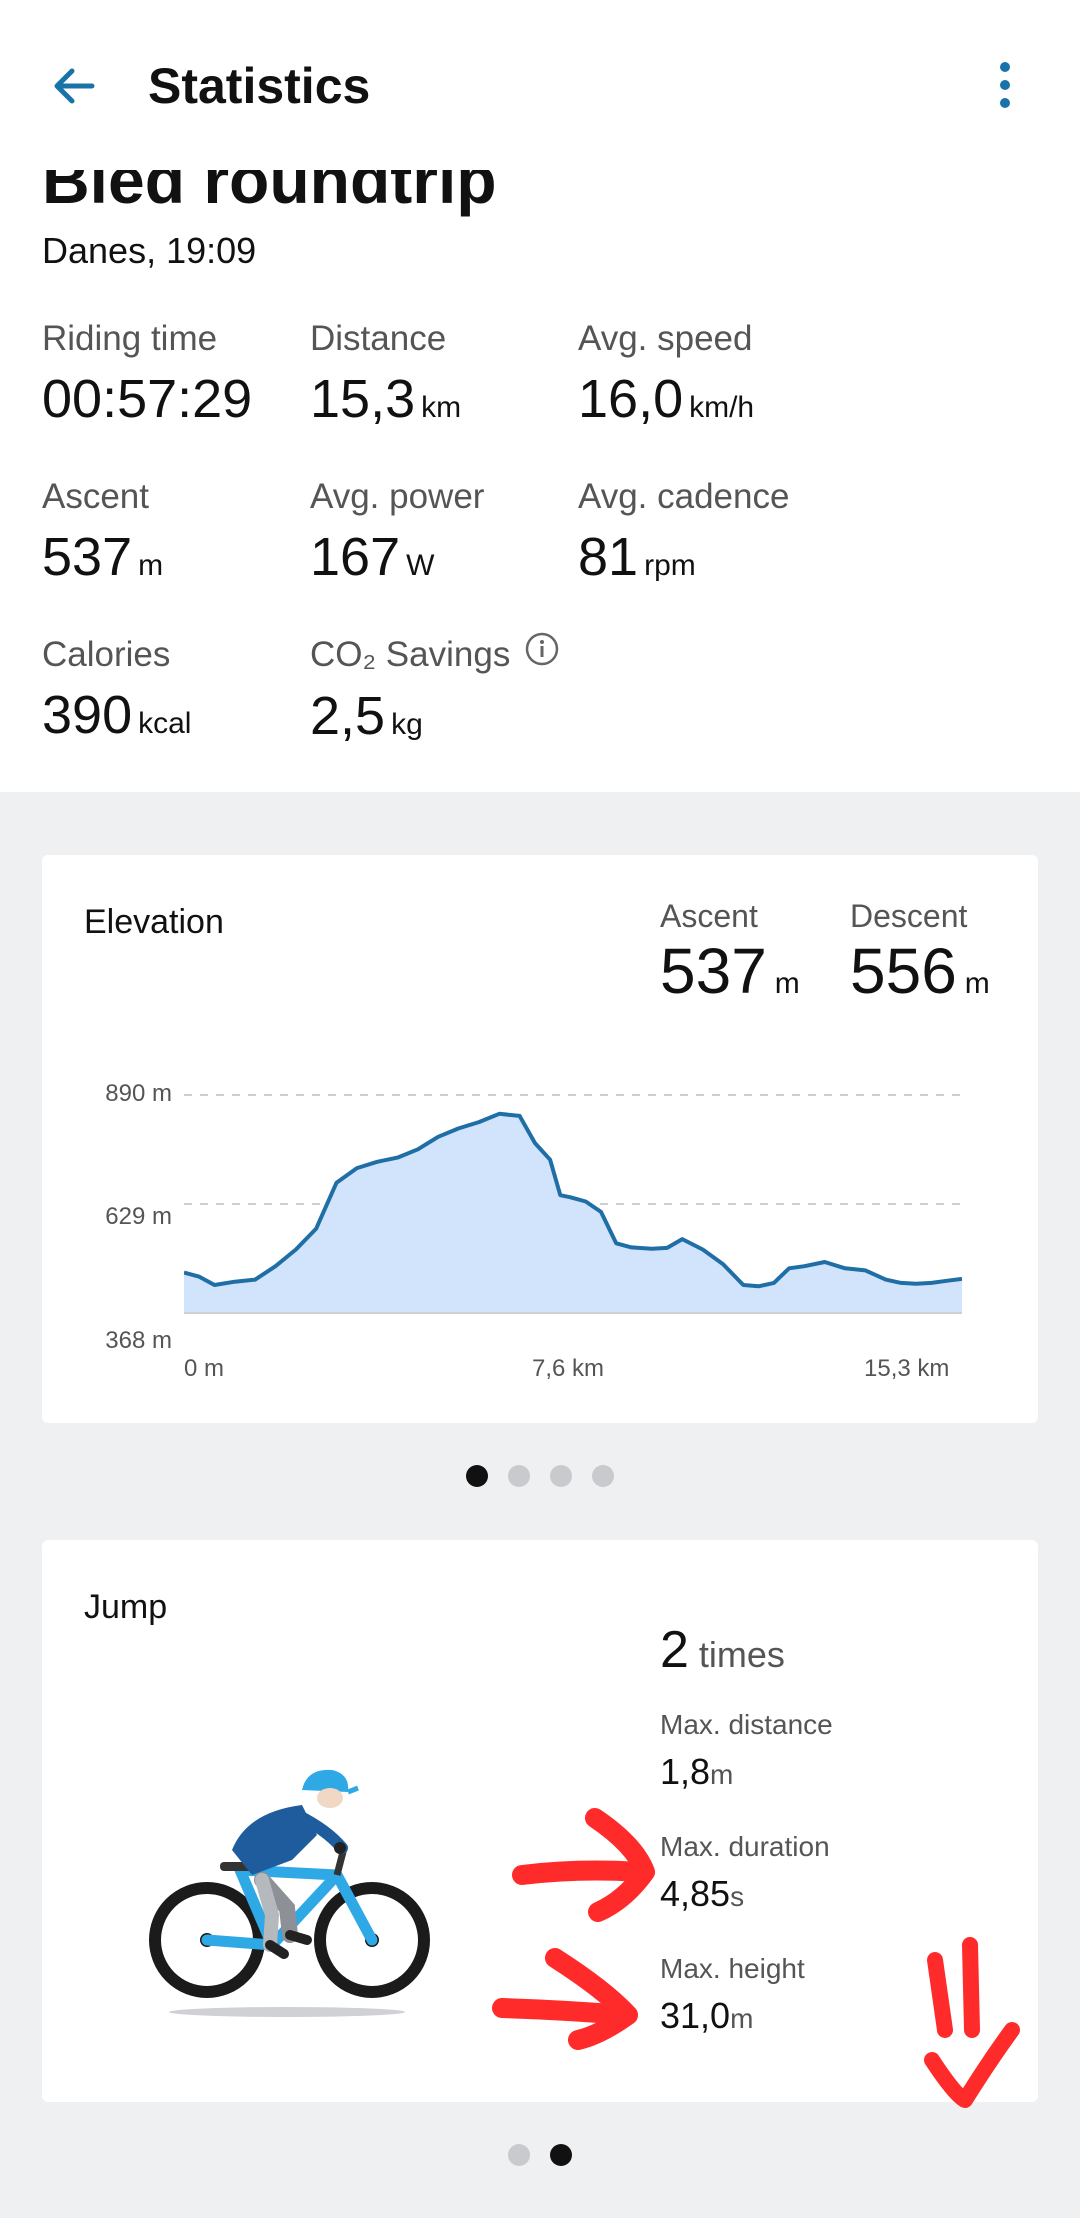 Image resolution: width=1080 pixels, height=2218 pixels. Describe the element at coordinates (674, 1650) in the screenshot. I see `jump-count-value: 2` at that location.